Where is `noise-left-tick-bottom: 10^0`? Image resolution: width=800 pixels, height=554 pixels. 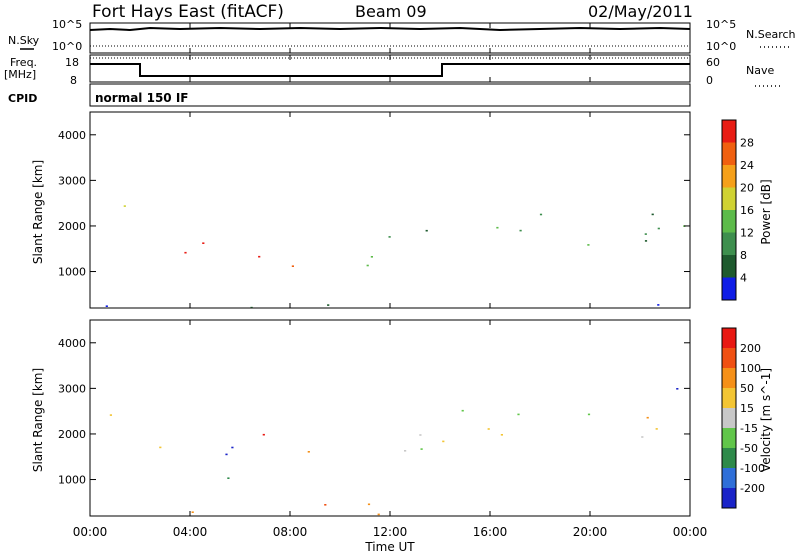 noise-left-tick-bottom: 10^0 is located at coordinates (67, 46).